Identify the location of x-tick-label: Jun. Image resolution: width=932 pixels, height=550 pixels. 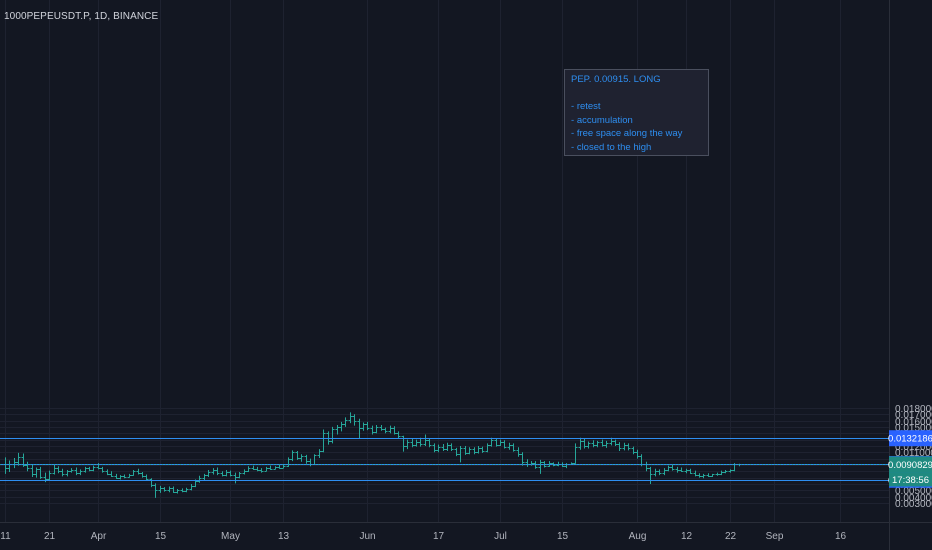
(367, 536).